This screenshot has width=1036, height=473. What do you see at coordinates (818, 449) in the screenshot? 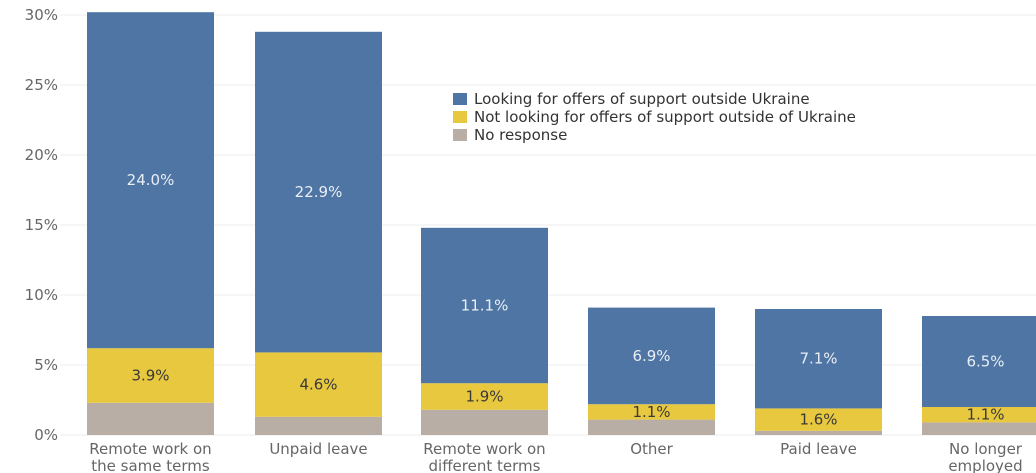
I see `x-tick-label-4-0: Paid leave` at bounding box center [818, 449].